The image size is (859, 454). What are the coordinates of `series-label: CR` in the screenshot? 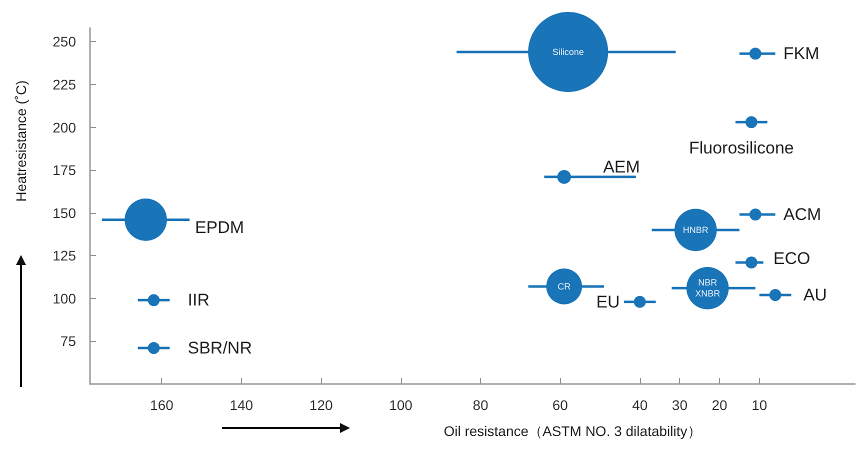 It's located at (565, 286).